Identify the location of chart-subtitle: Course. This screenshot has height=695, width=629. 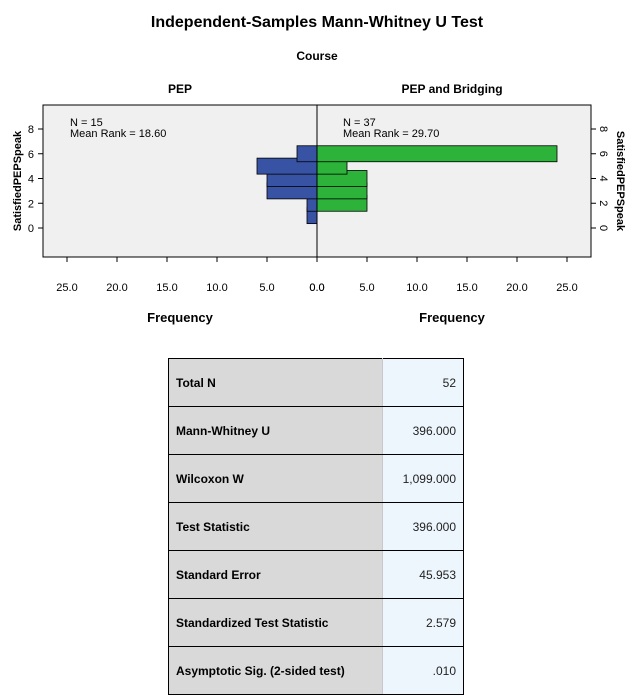
(317, 56).